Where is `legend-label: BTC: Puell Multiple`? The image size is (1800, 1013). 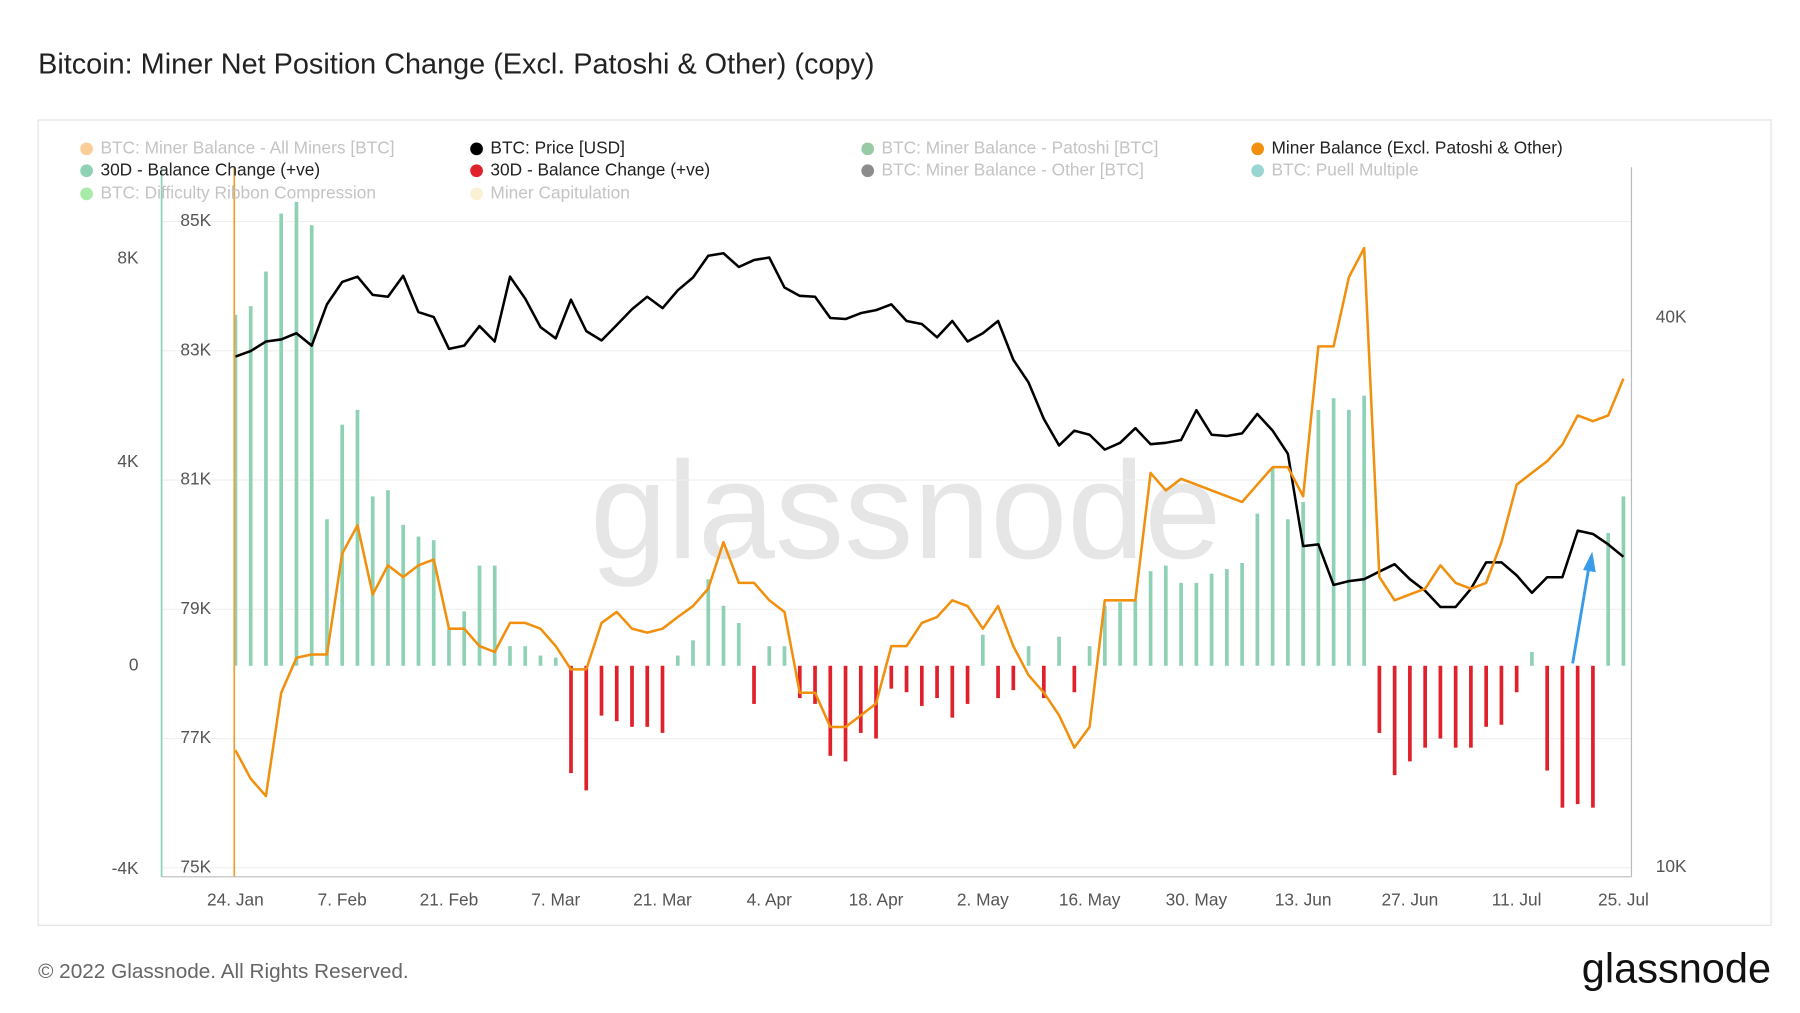 legend-label: BTC: Puell Multiple is located at coordinates (1345, 169).